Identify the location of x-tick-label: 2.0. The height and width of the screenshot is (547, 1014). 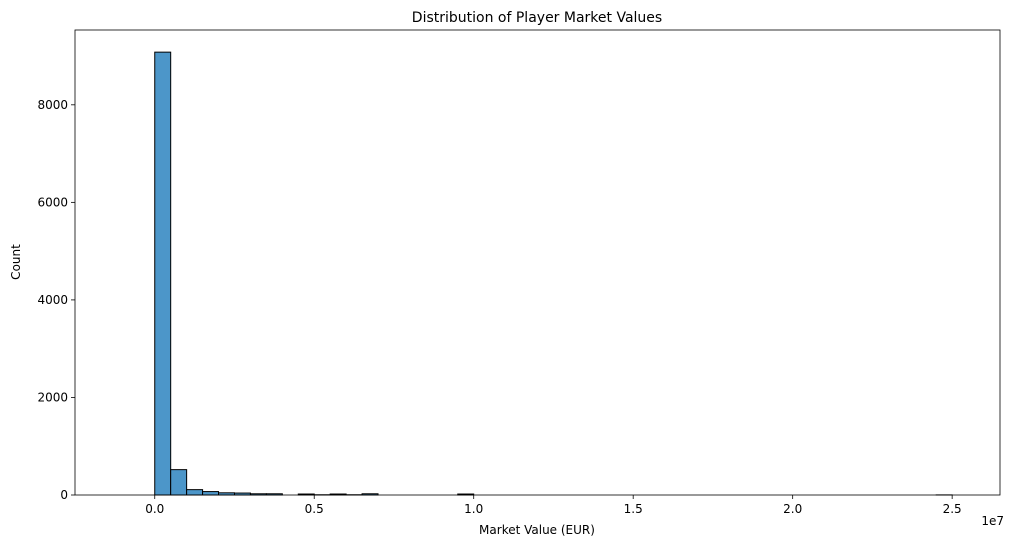
(792, 509).